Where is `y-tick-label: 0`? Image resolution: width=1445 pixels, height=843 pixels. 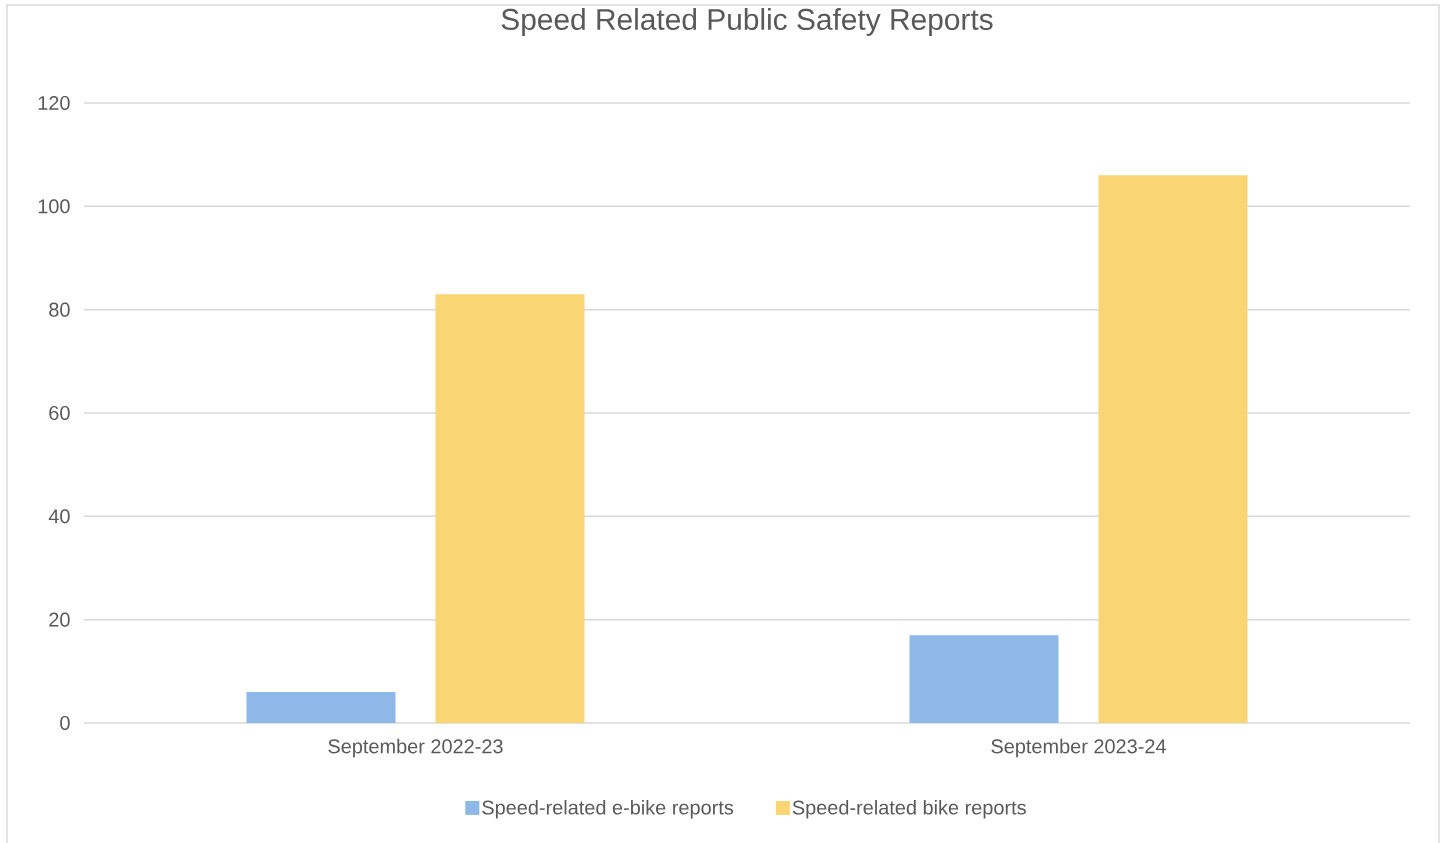 y-tick-label: 0 is located at coordinates (65, 723).